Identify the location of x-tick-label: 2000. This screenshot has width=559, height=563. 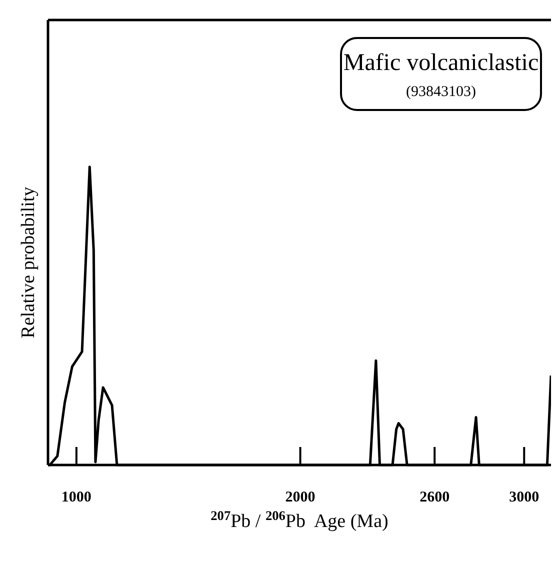
(300, 498).